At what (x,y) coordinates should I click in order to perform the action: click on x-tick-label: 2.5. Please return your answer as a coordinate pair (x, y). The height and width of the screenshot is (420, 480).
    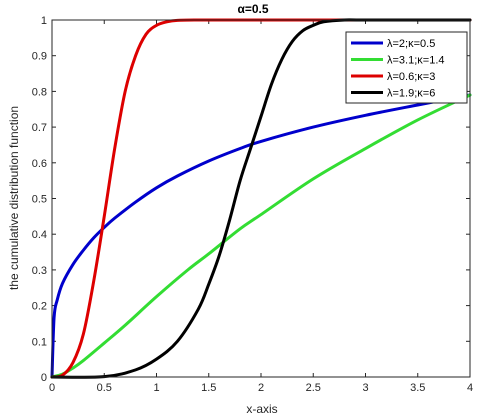
    Looking at the image, I should click on (313, 388).